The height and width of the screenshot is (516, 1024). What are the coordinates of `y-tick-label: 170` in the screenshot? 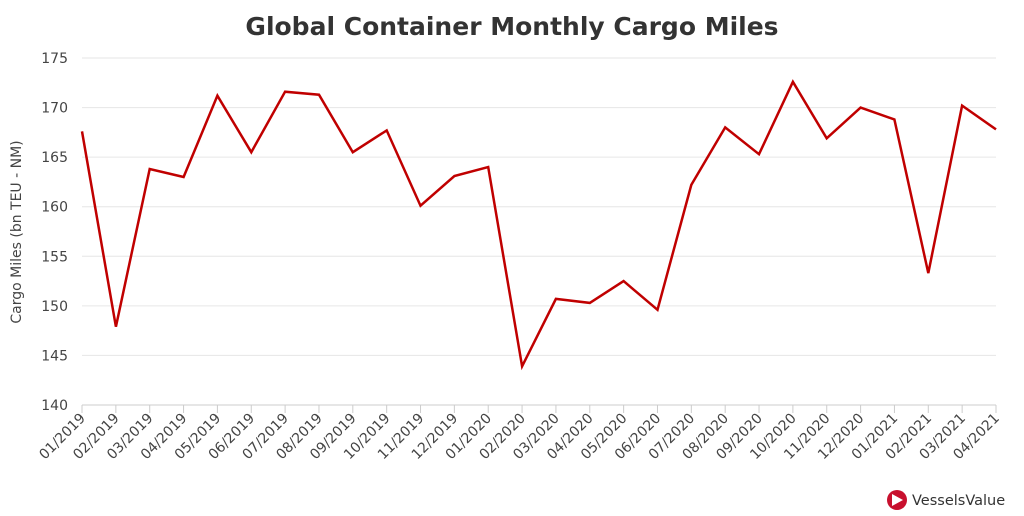 It's located at (54, 109).